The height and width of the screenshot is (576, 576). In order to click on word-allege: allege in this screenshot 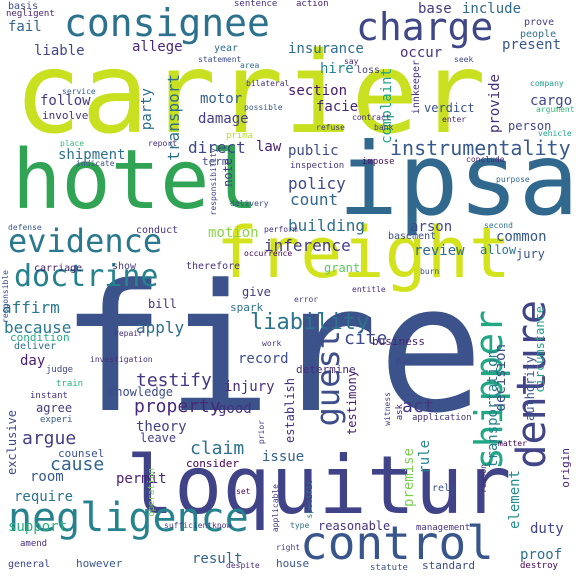, I will do `click(157, 47)`.